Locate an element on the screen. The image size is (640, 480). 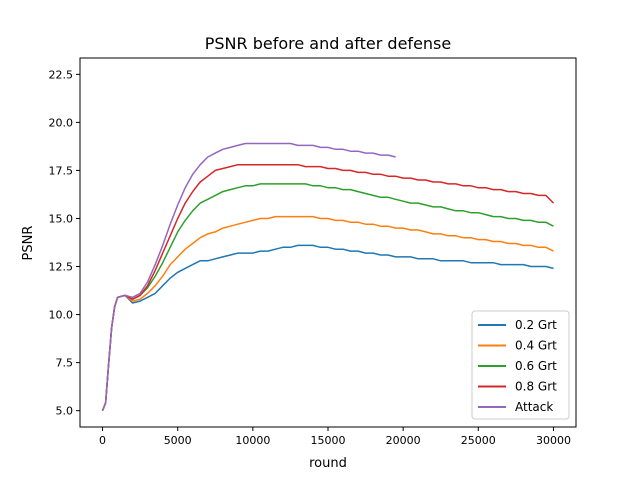
legend-box is located at coordinates (520, 365).